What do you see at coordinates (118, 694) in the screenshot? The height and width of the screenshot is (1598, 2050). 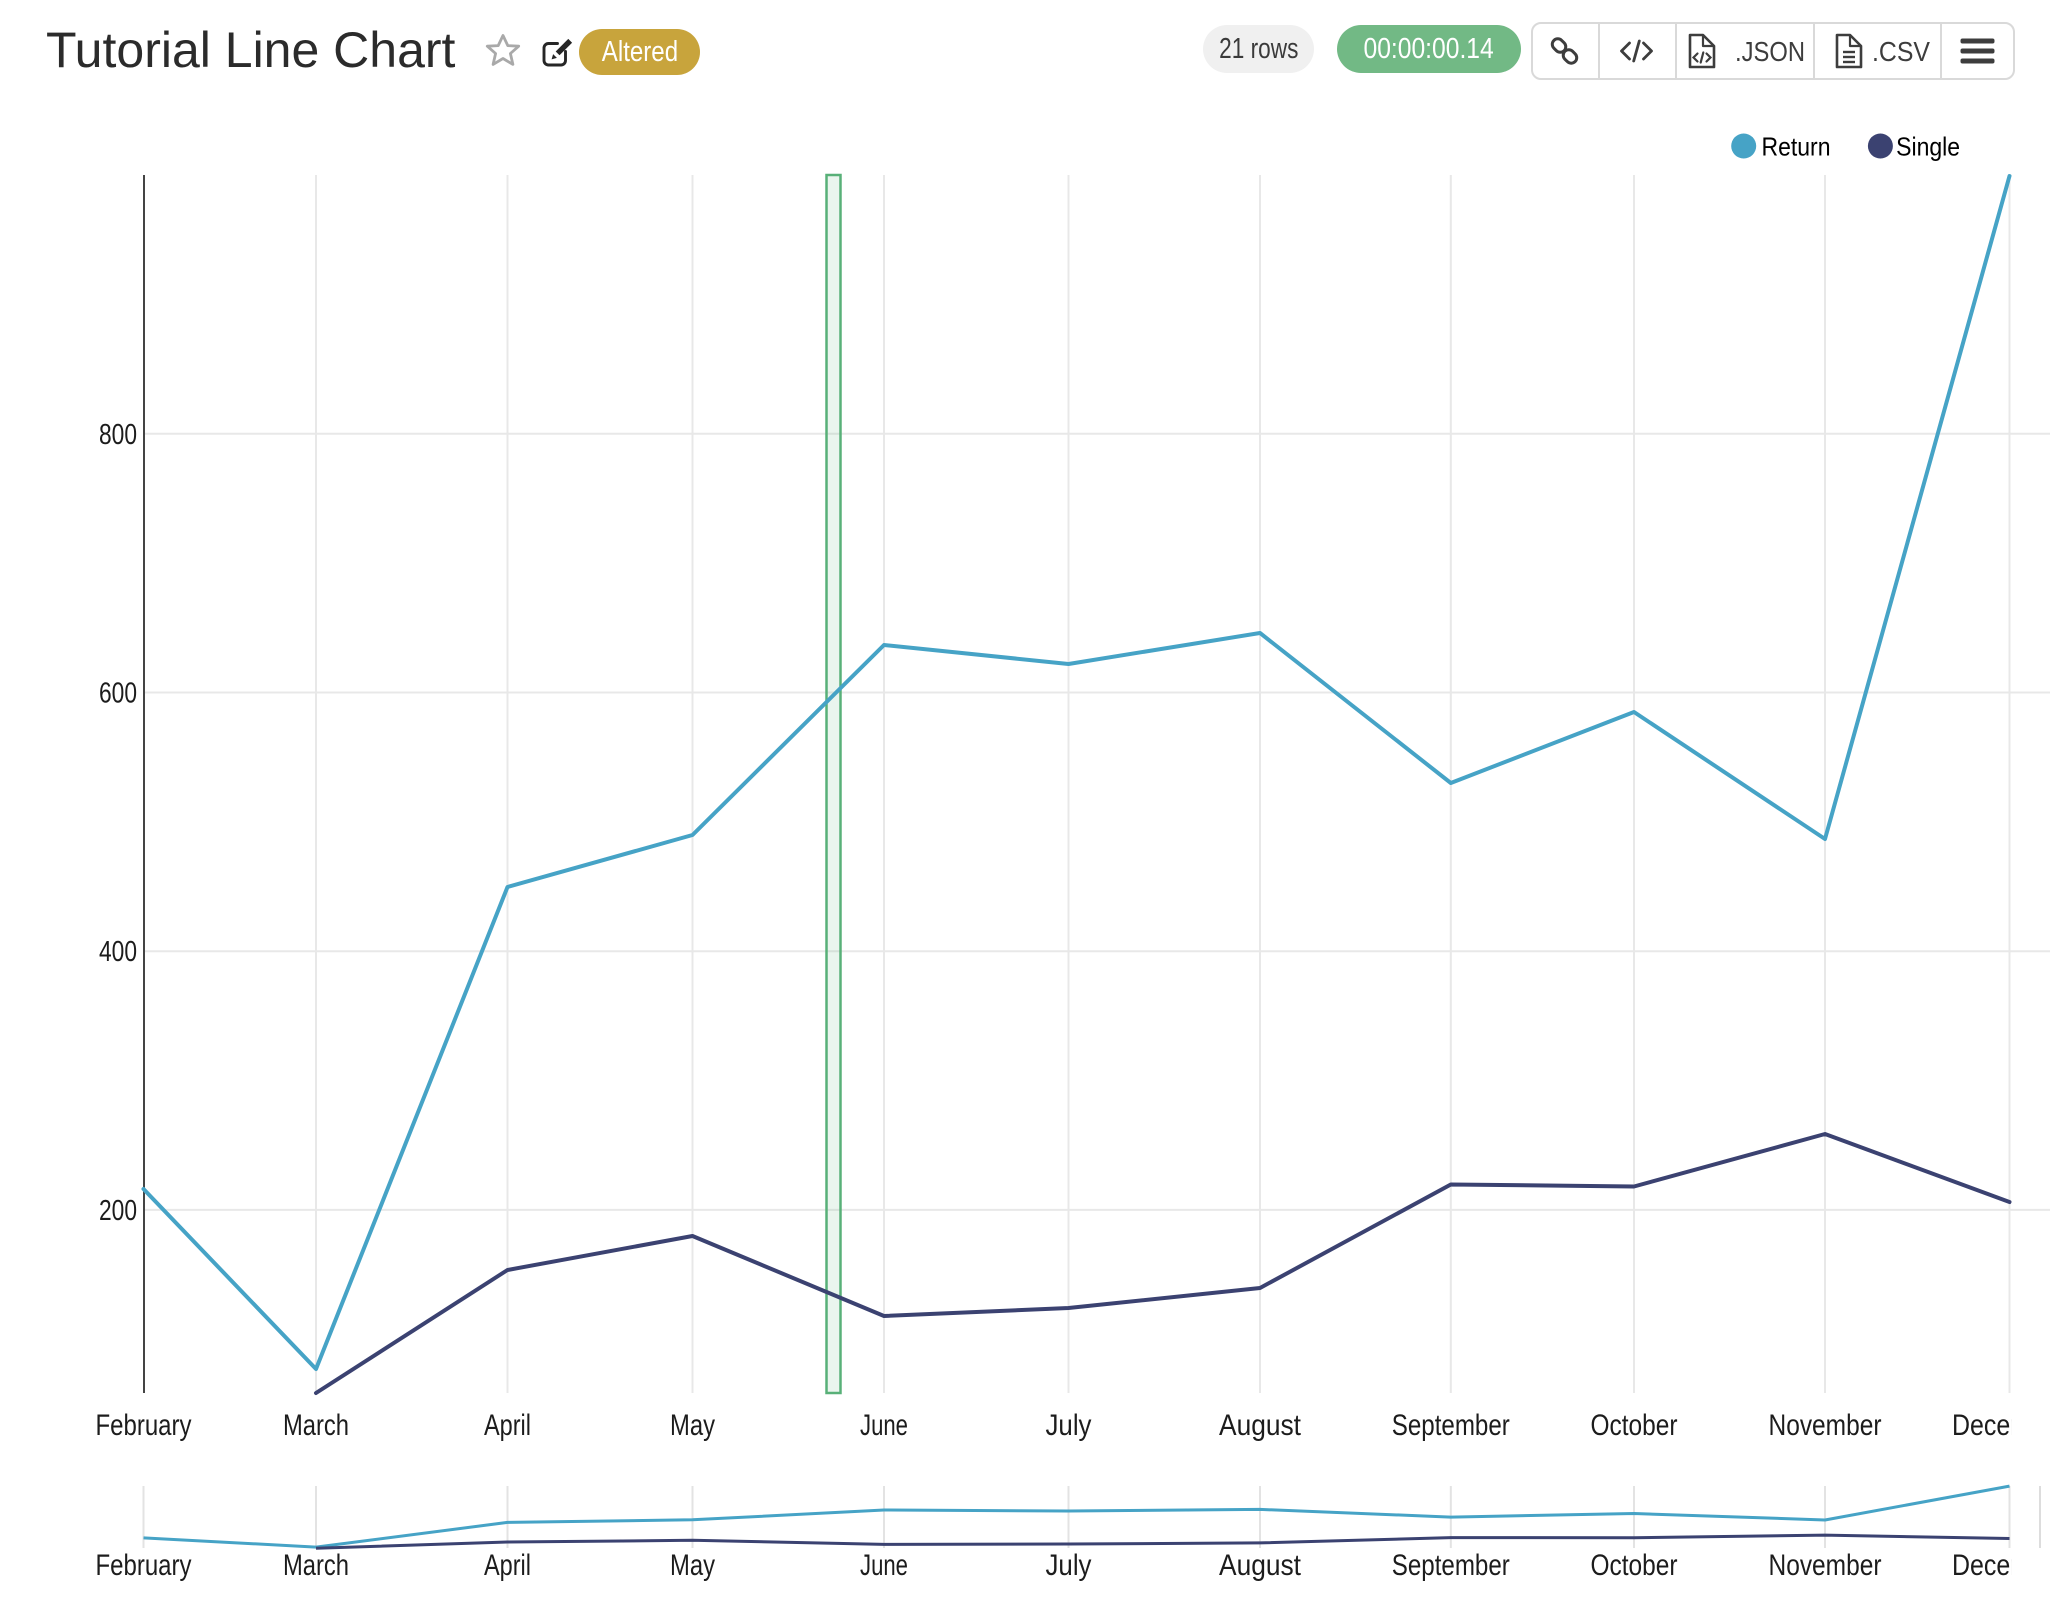 I see `svg-text: 600` at bounding box center [118, 694].